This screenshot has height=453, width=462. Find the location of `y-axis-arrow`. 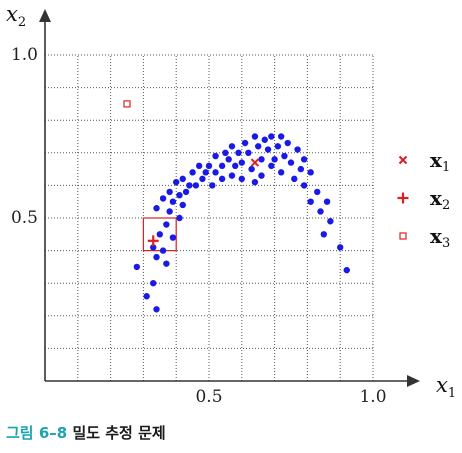

y-axis-arrow is located at coordinates (45, 15).